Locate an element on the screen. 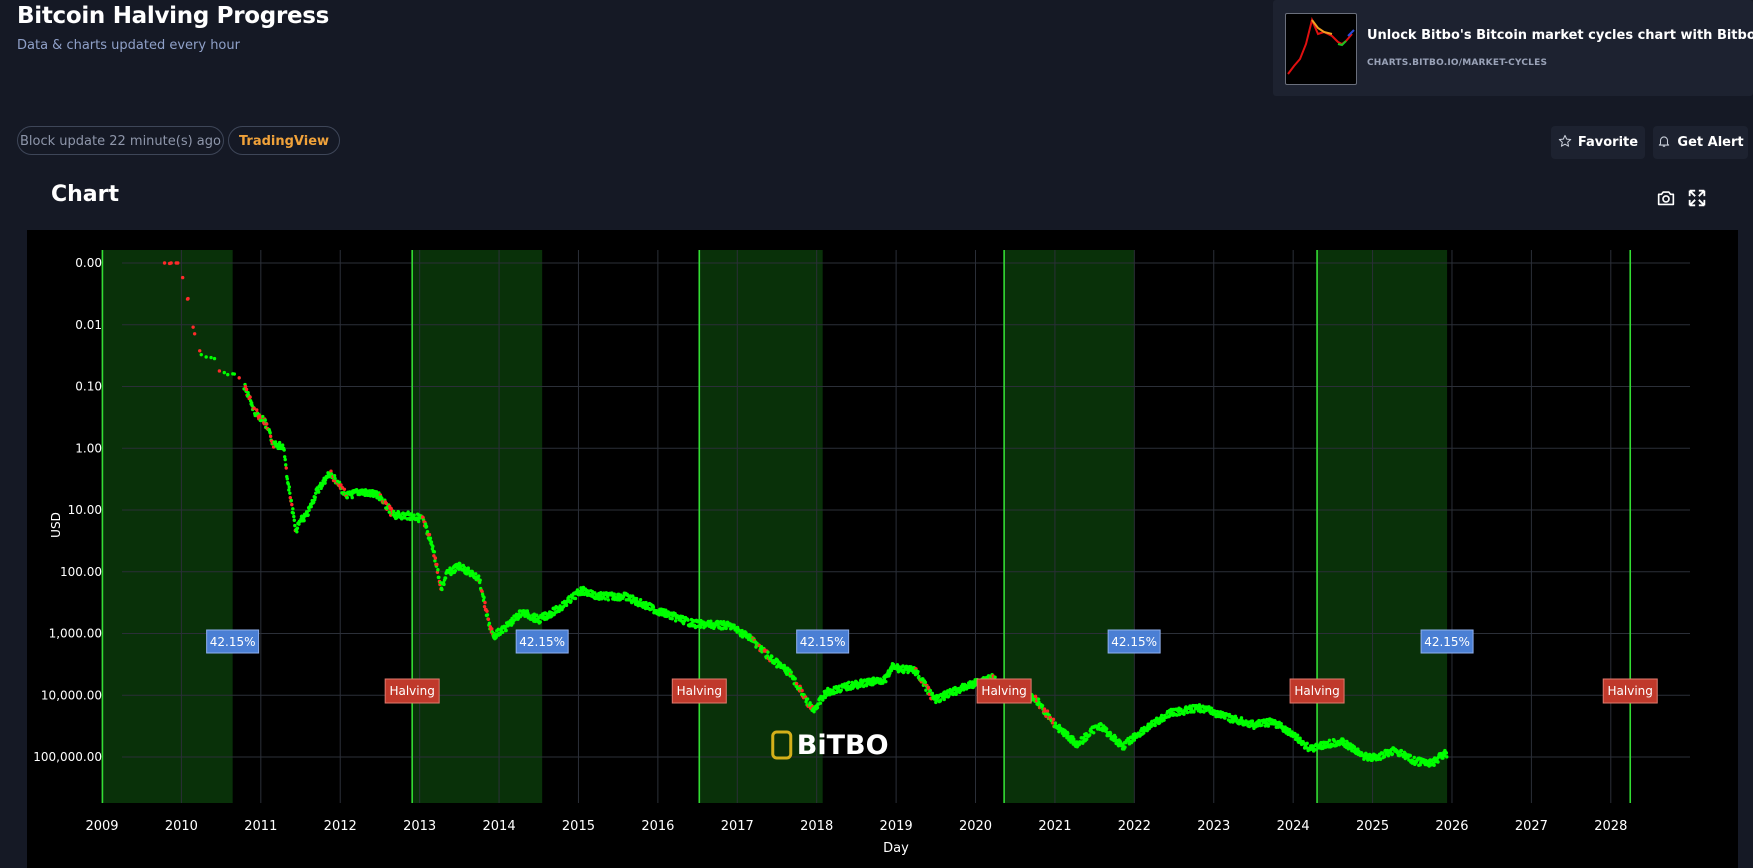  x-tick-label: 2019 is located at coordinates (896, 826).